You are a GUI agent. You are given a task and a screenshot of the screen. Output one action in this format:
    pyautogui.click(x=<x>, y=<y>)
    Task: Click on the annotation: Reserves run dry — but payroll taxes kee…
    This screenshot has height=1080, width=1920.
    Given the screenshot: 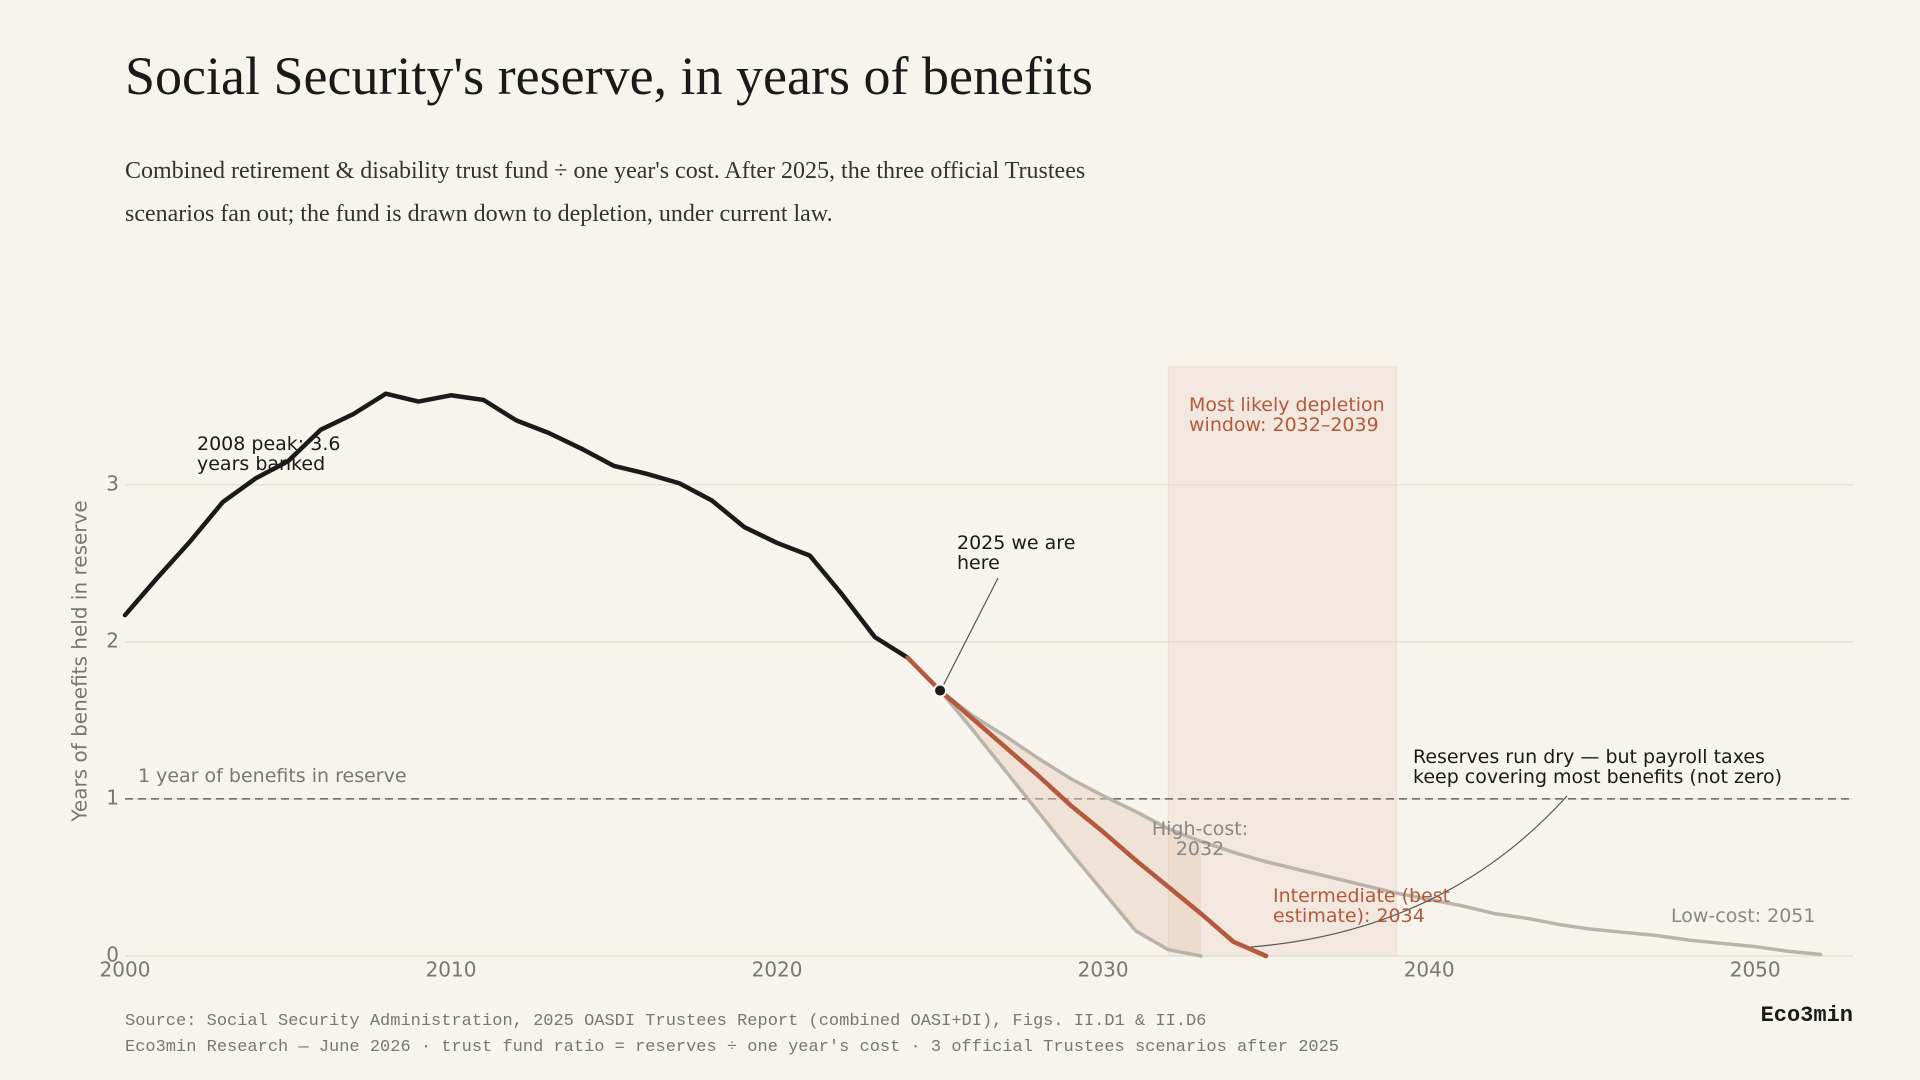 What is the action you would take?
    pyautogui.click(x=1598, y=767)
    